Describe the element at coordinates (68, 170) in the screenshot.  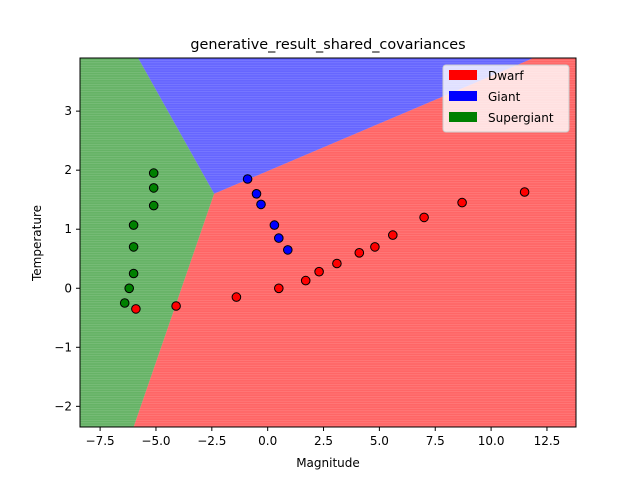
I see `y-tick-label: 2` at that location.